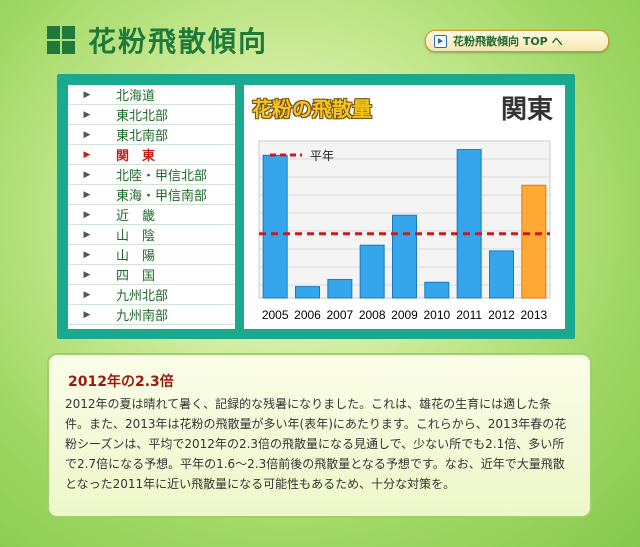  I want to click on region-item: ▶ 東北北部, so click(151, 115).